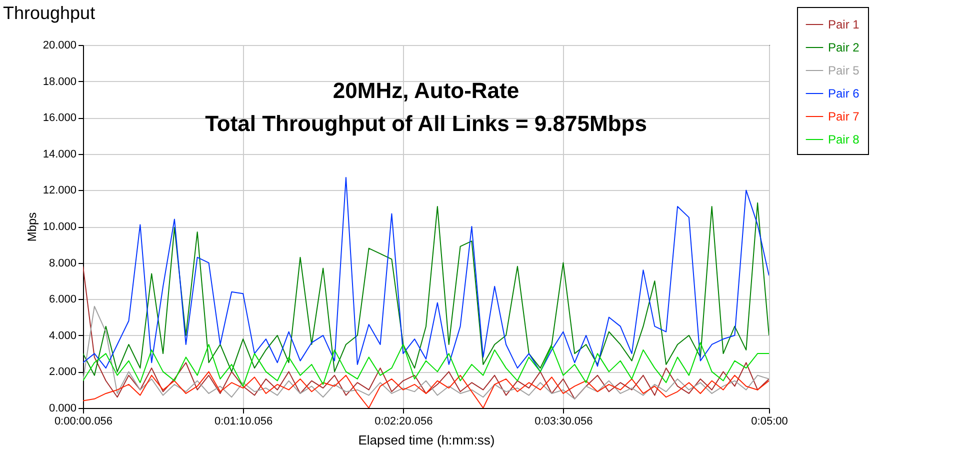 This screenshot has width=954, height=464. What do you see at coordinates (62, 300) in the screenshot?
I see `y-tick-label: 6.000` at bounding box center [62, 300].